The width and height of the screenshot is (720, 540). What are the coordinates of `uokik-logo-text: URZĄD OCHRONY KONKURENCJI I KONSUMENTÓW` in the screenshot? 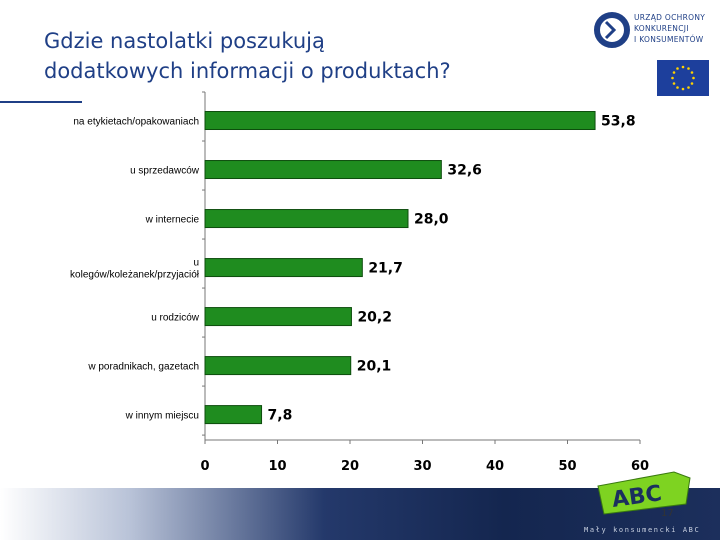 It's located at (669, 28).